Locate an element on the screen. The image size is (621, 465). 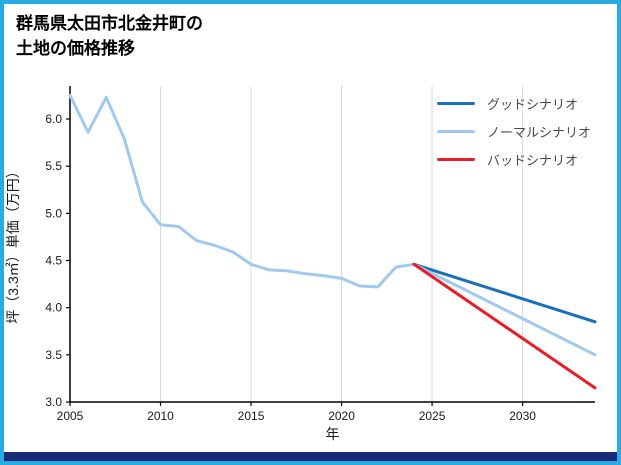
series-line-normal is located at coordinates (504, 309).